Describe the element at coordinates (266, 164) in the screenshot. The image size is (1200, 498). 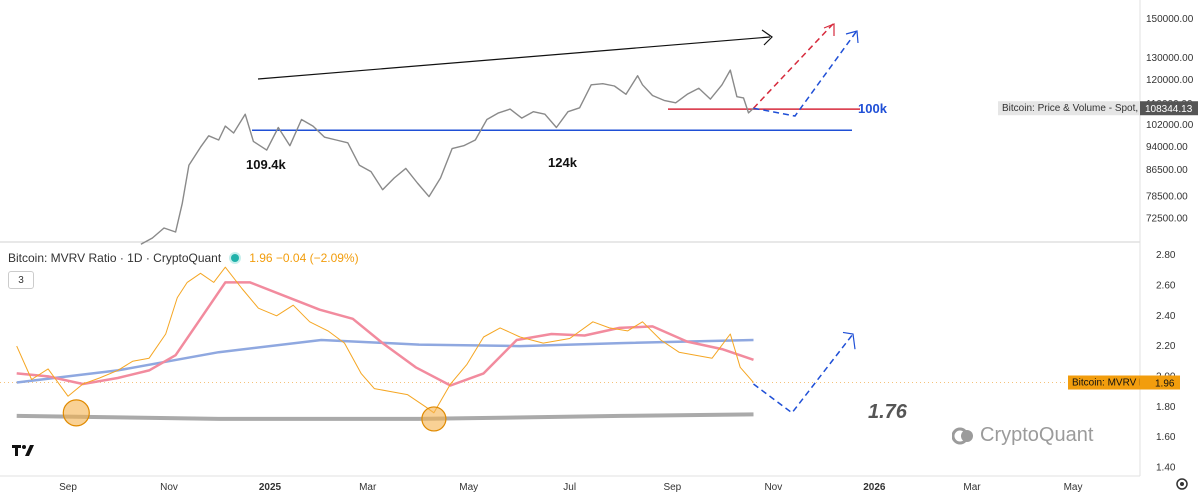
I see `annotation-109k: 109.4k` at that location.